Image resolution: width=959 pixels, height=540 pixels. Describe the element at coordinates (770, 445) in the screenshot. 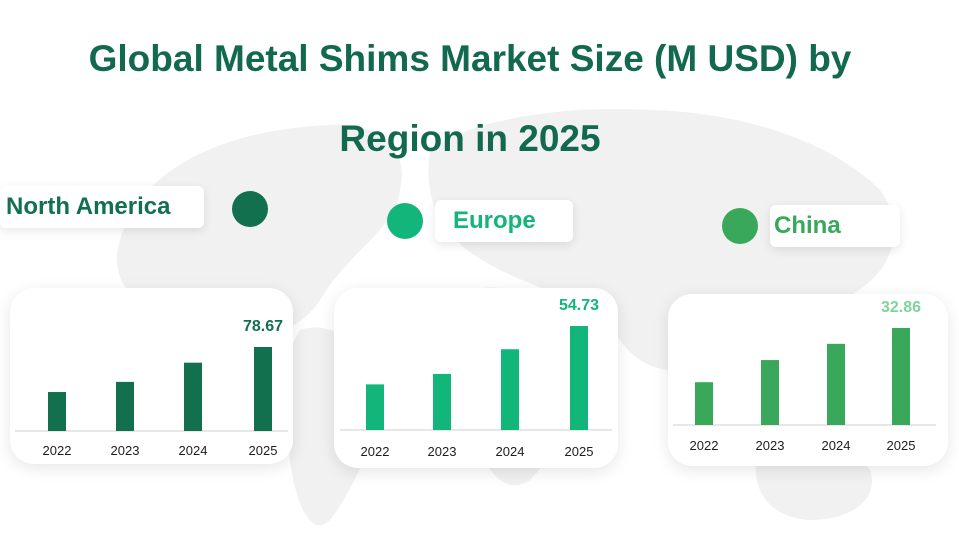

I see `year-label-china-2023: 2023` at that location.